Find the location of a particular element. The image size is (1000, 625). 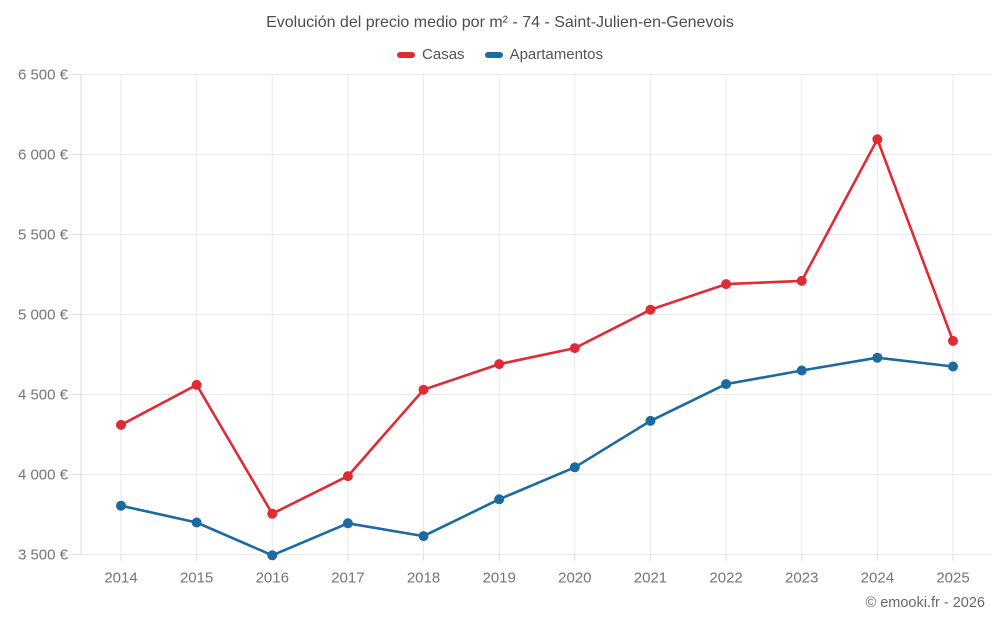

data-point-casas-2024 is located at coordinates (877, 139).